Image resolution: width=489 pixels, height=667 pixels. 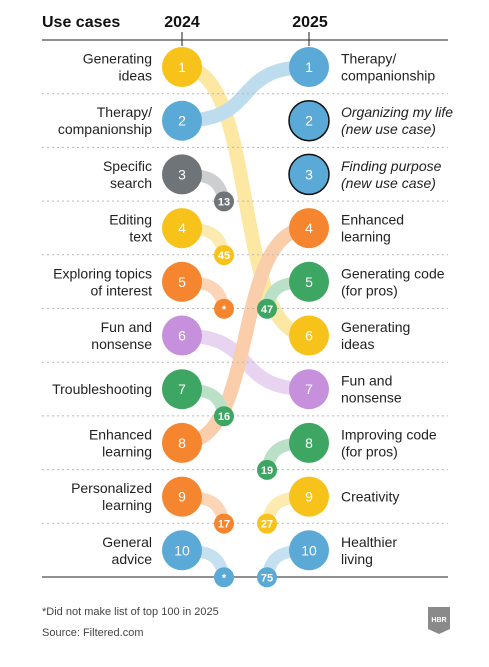 What do you see at coordinates (357, 559) in the screenshot?
I see `right-use-case-label-line: living` at bounding box center [357, 559].